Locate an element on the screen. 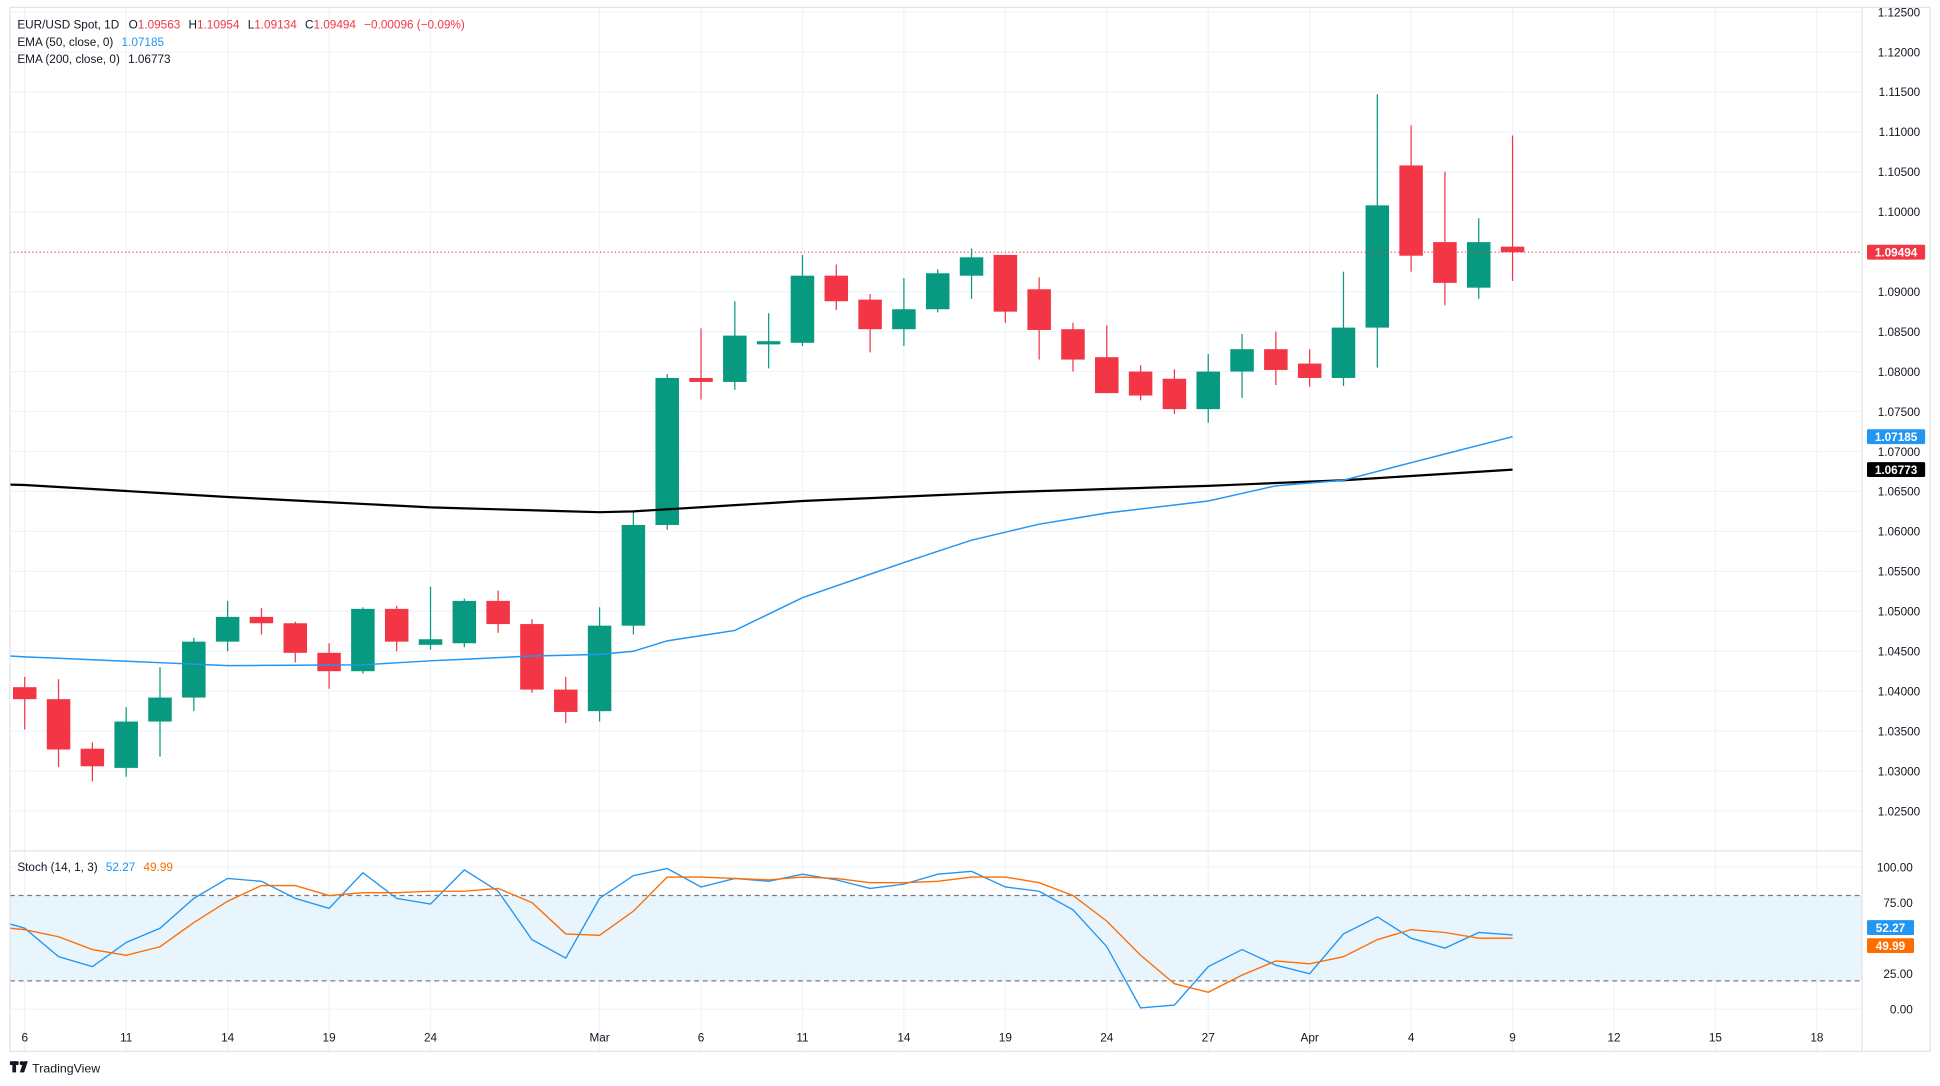  time-tick-label: 27 is located at coordinates (1208, 1037).